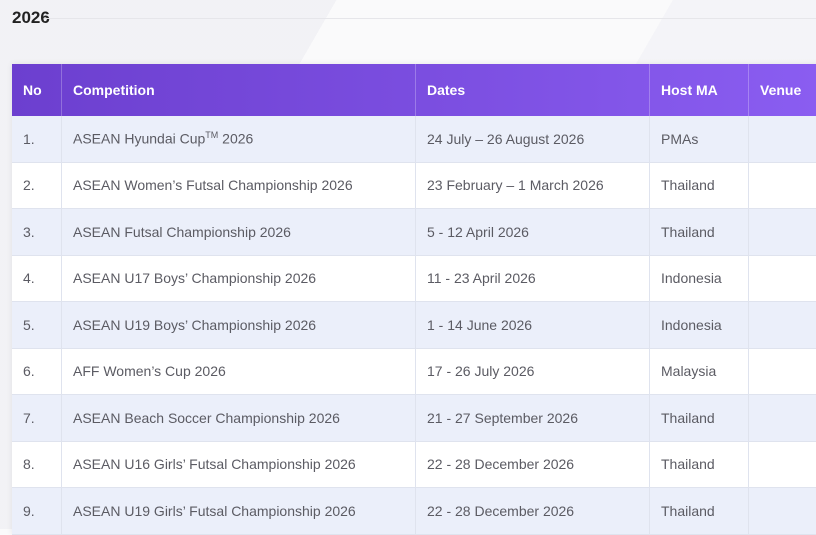  Describe the element at coordinates (37, 278) in the screenshot. I see `cell-no: 4.` at that location.